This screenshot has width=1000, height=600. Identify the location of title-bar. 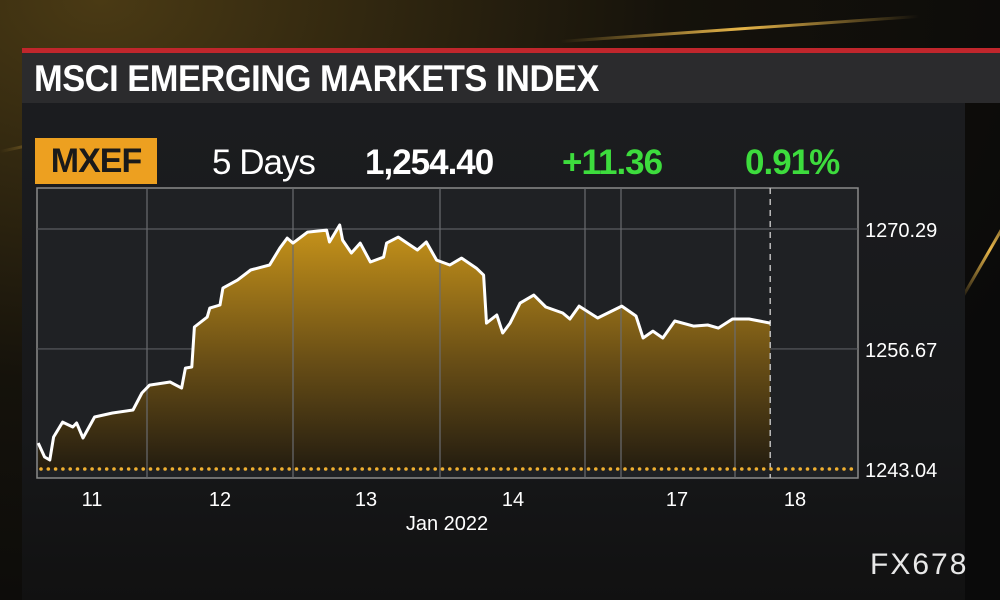
(511, 75).